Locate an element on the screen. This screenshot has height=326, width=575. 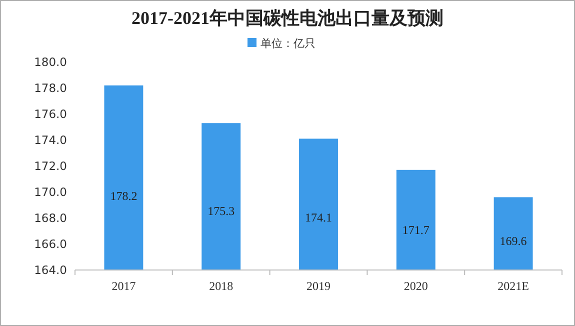
y-tick-label: 166.0 is located at coordinates (50, 244).